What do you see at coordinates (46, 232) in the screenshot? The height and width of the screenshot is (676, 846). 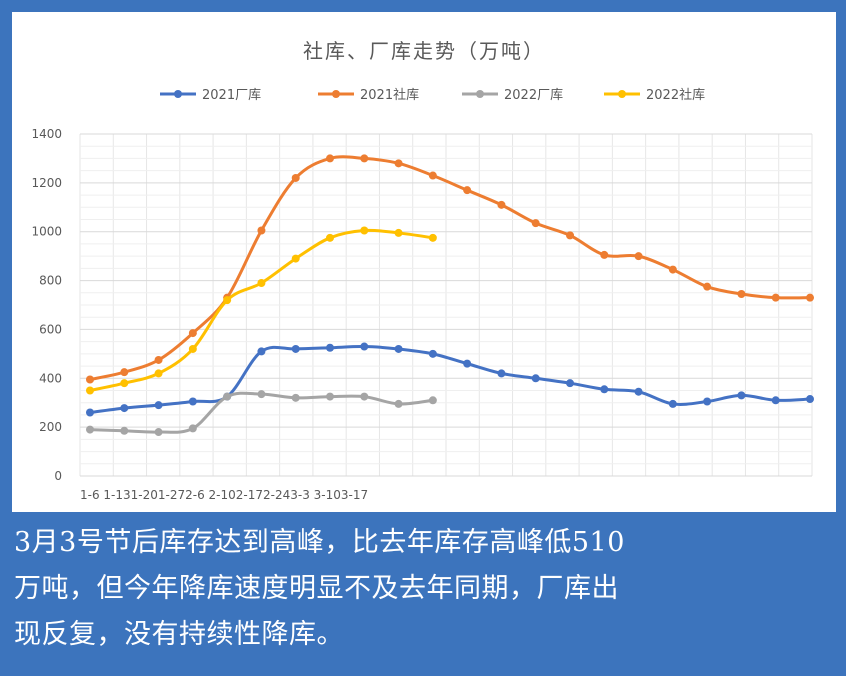 I see `y-tick-label: 1000` at bounding box center [46, 232].